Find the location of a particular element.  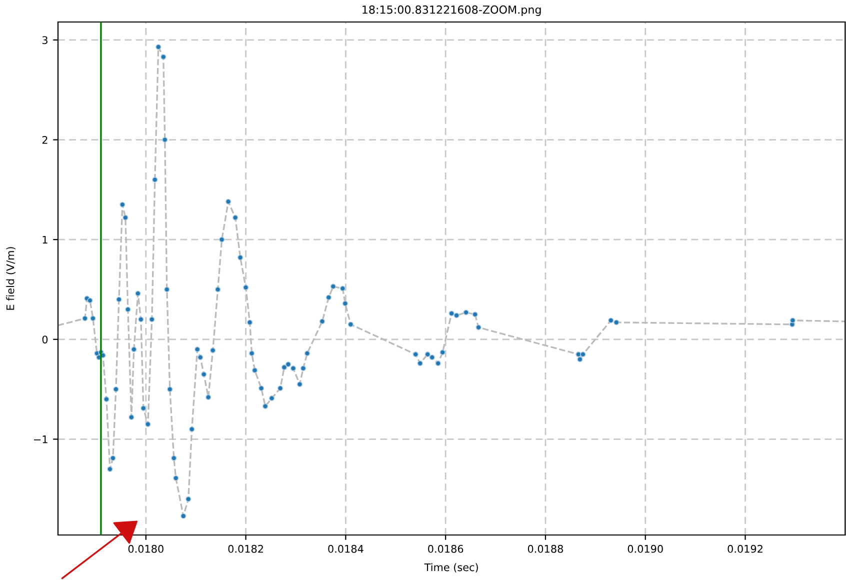

x-tick-label: 0.0190 is located at coordinates (645, 548).